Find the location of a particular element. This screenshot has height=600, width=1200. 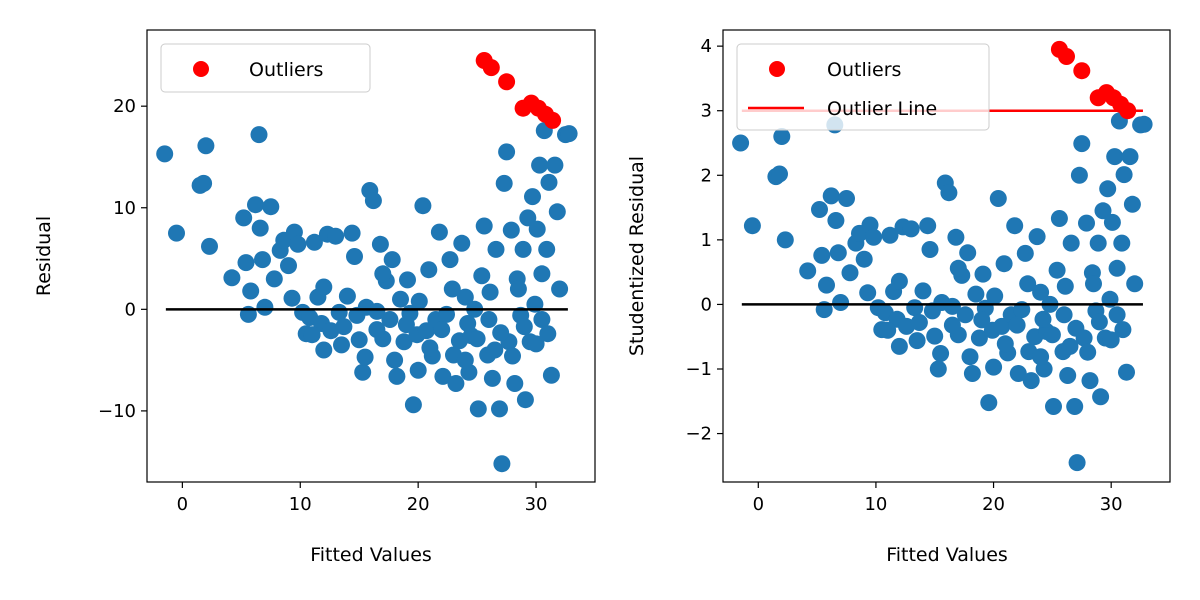

y-tick-label: 20 is located at coordinates (124, 106).